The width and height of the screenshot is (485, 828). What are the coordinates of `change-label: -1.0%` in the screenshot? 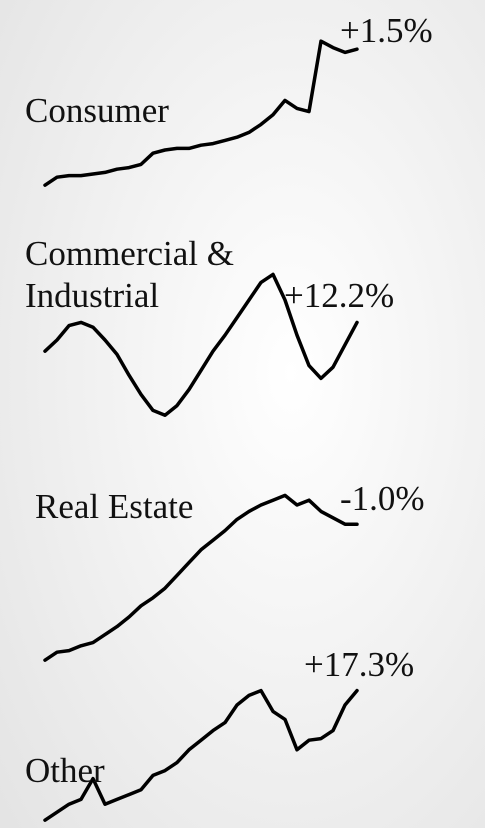 It's located at (382, 498).